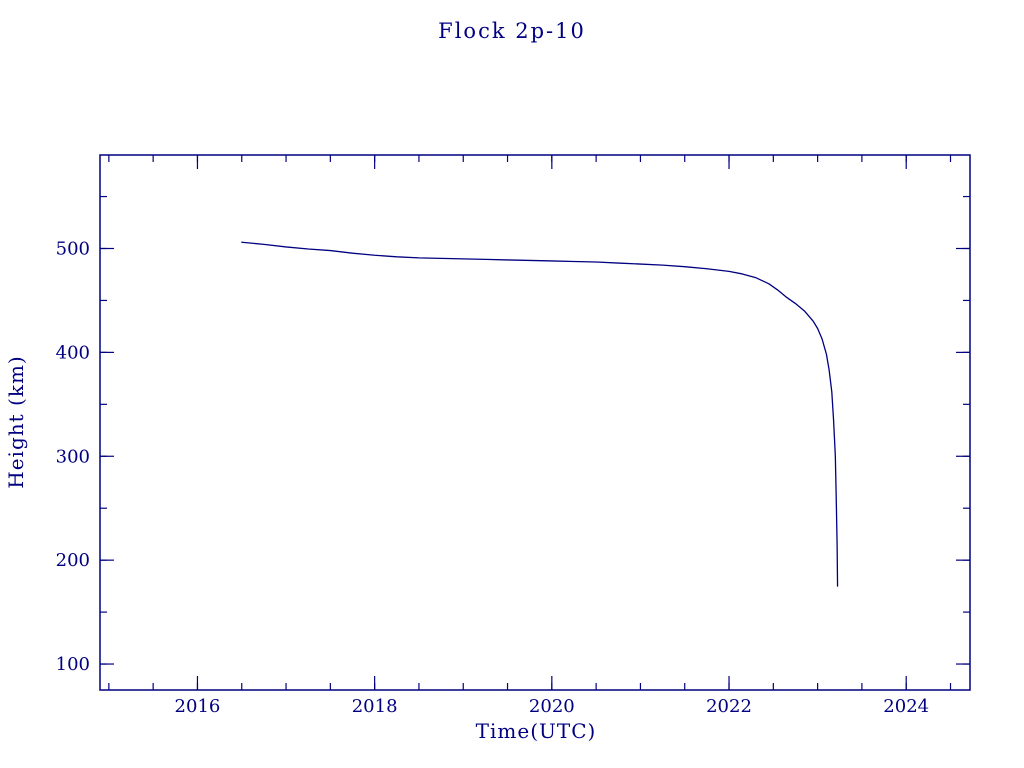 Image resolution: width=1024 pixels, height=768 pixels. What do you see at coordinates (198, 706) in the screenshot?
I see `x-tick-label: 2016` at bounding box center [198, 706].